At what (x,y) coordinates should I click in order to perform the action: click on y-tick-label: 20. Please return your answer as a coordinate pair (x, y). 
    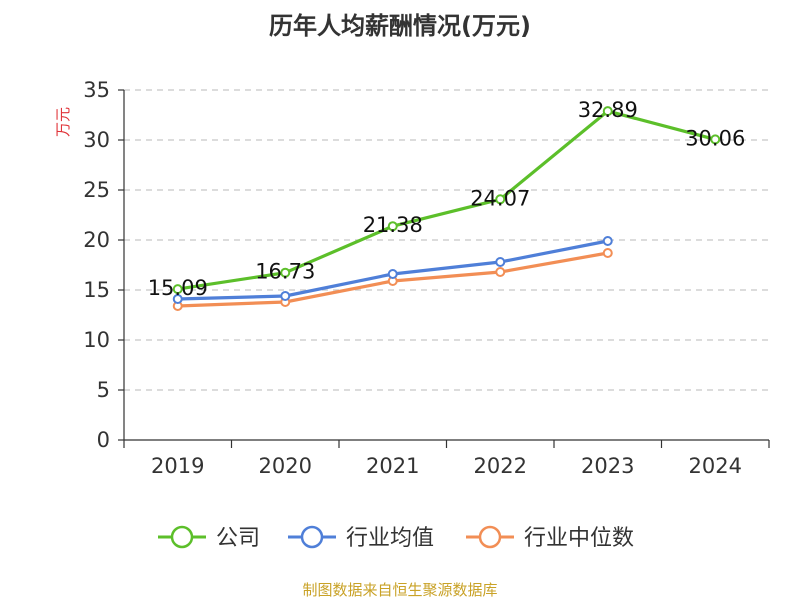
    Looking at the image, I should click on (96, 240).